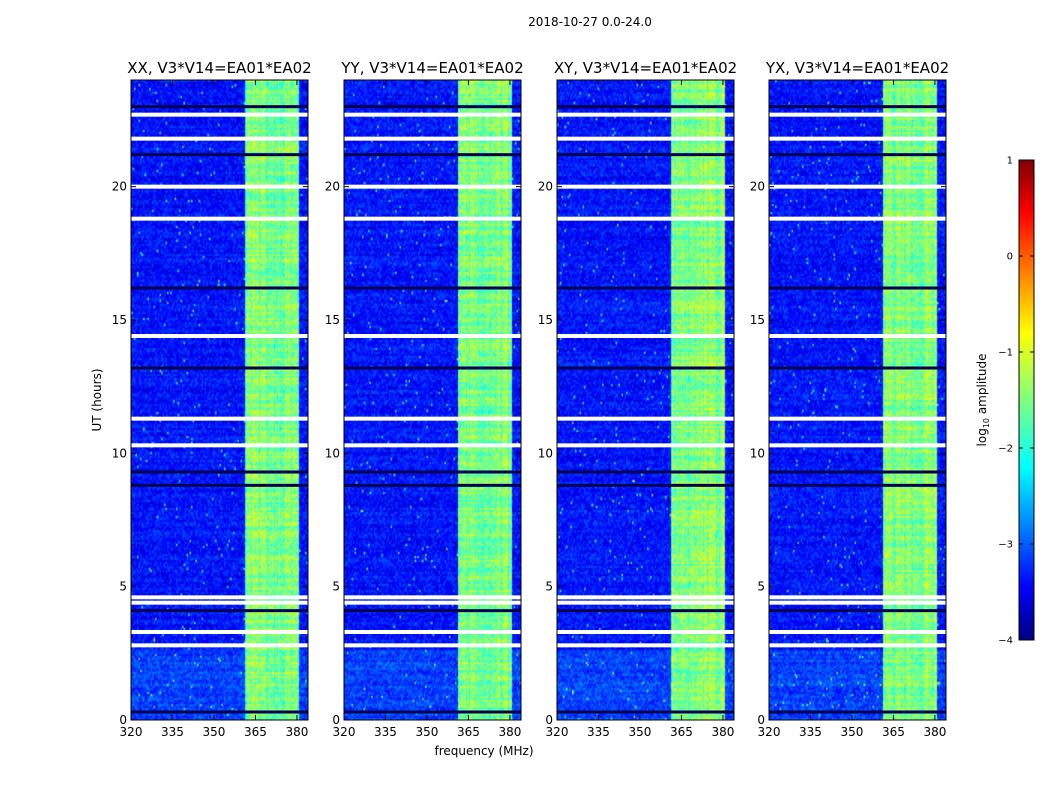  I want to click on figure-title: 2018-10-27 0.0-24.0, so click(590, 22).